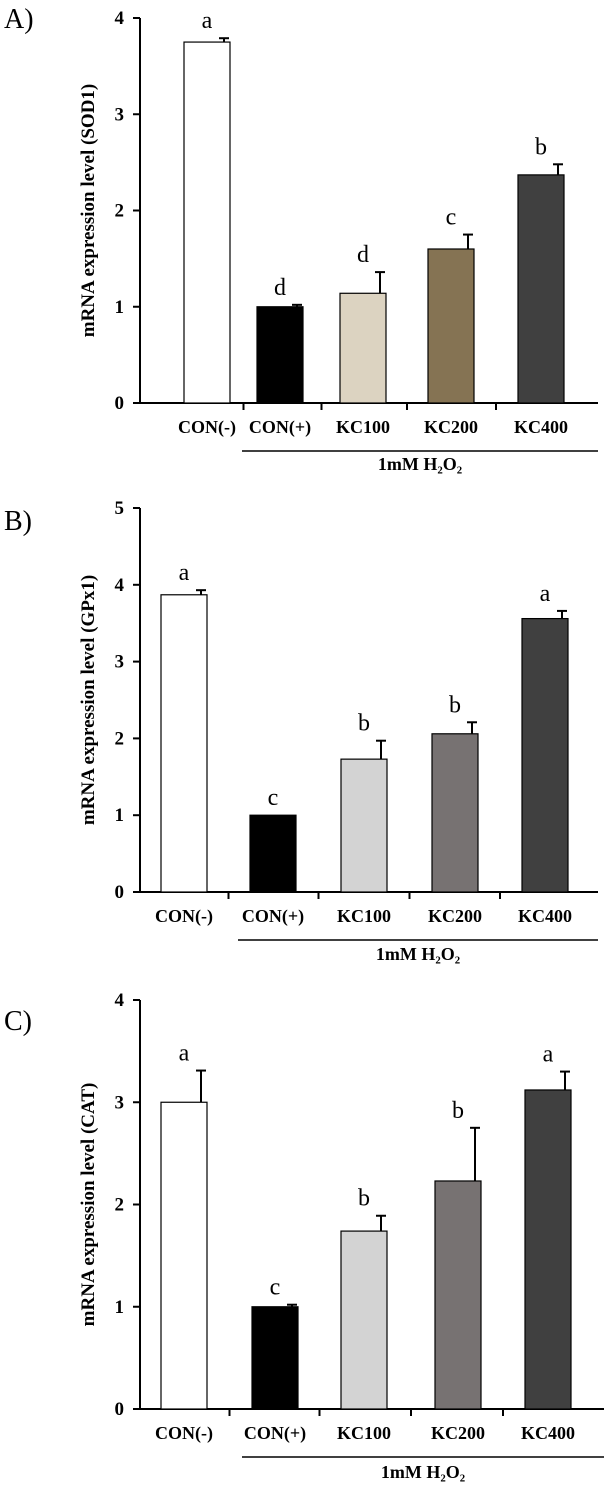  Describe the element at coordinates (18, 521) in the screenshot. I see `panel-label: B)` at that location.